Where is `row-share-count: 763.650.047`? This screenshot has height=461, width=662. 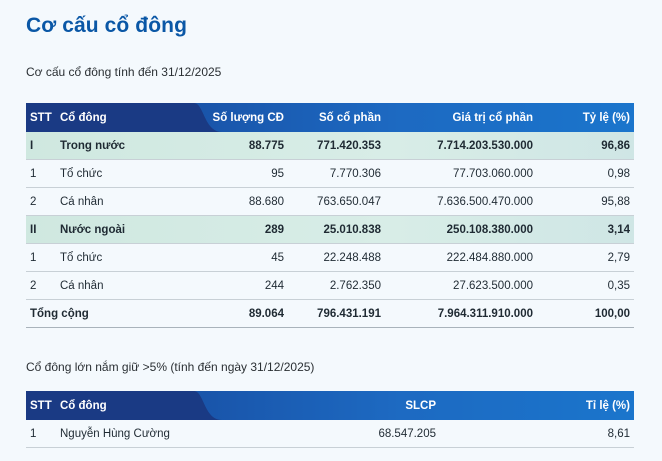 row-share-count: 763.650.047 is located at coordinates (349, 201).